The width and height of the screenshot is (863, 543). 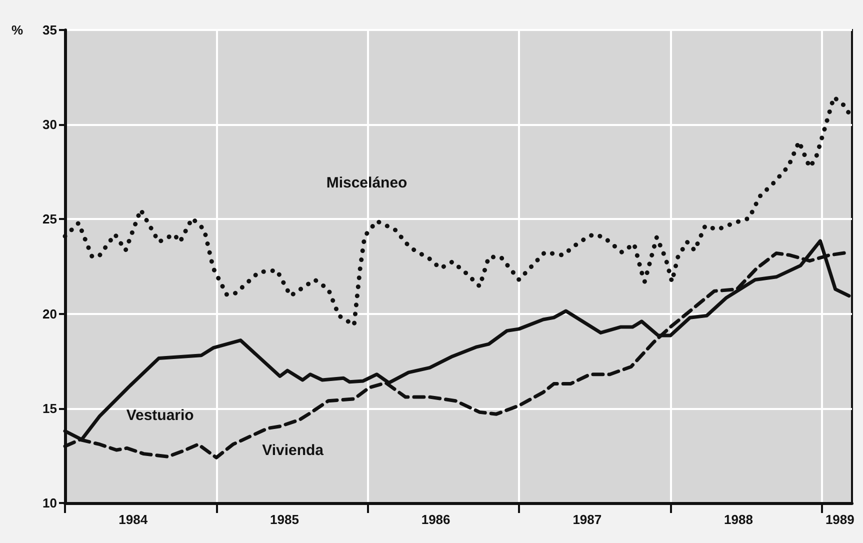 I want to click on y-tick-label: 35, so click(x=49, y=30).